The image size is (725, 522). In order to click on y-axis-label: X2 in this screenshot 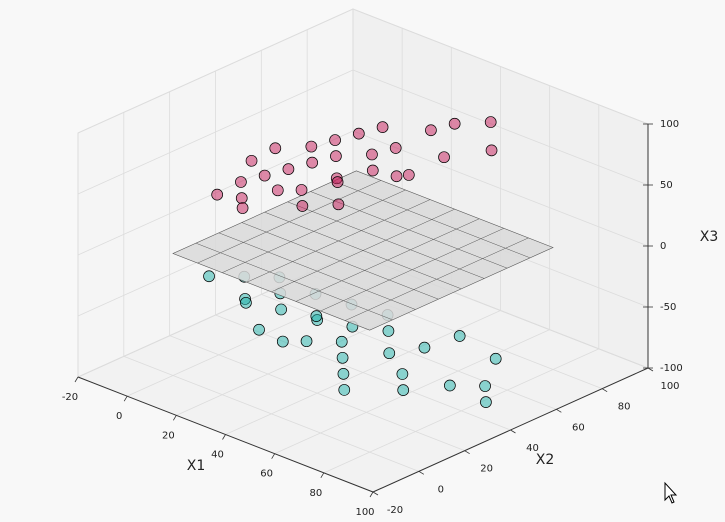, I will do `click(545, 460)`.